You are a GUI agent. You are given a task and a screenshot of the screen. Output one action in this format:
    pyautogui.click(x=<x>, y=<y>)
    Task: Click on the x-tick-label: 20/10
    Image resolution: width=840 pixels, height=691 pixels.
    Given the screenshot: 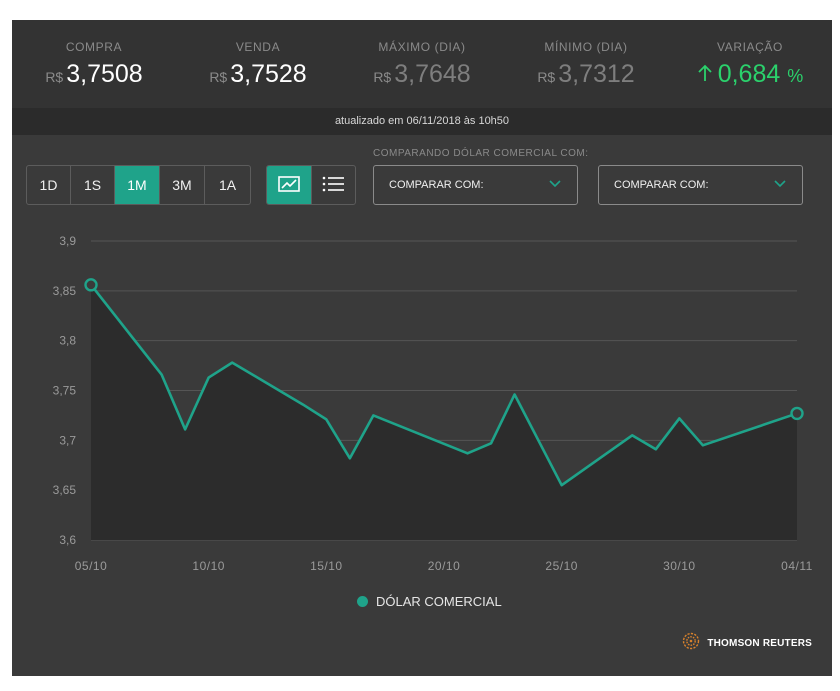 What is the action you would take?
    pyautogui.click(x=444, y=566)
    